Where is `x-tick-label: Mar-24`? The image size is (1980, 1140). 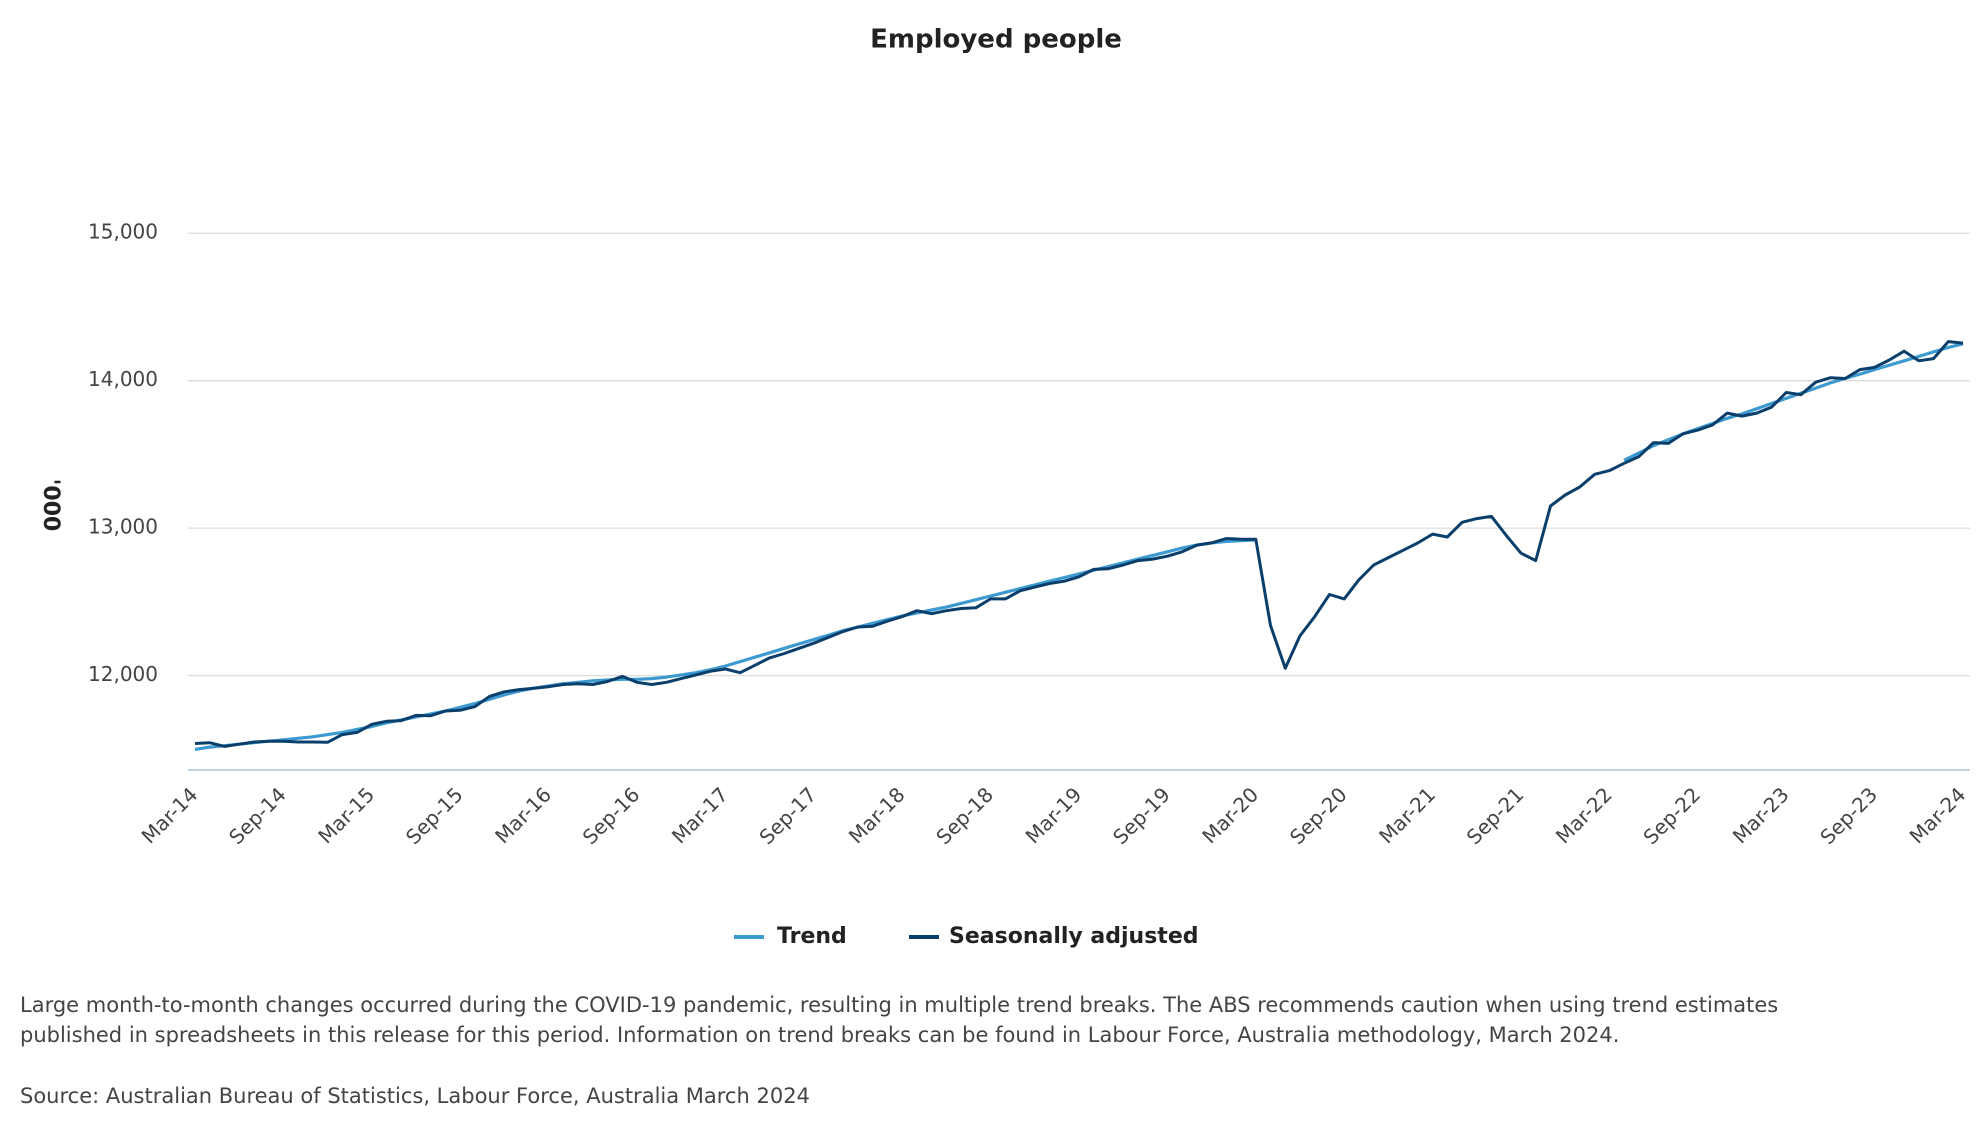 x-tick-label: Mar-24 is located at coordinates (1938, 815).